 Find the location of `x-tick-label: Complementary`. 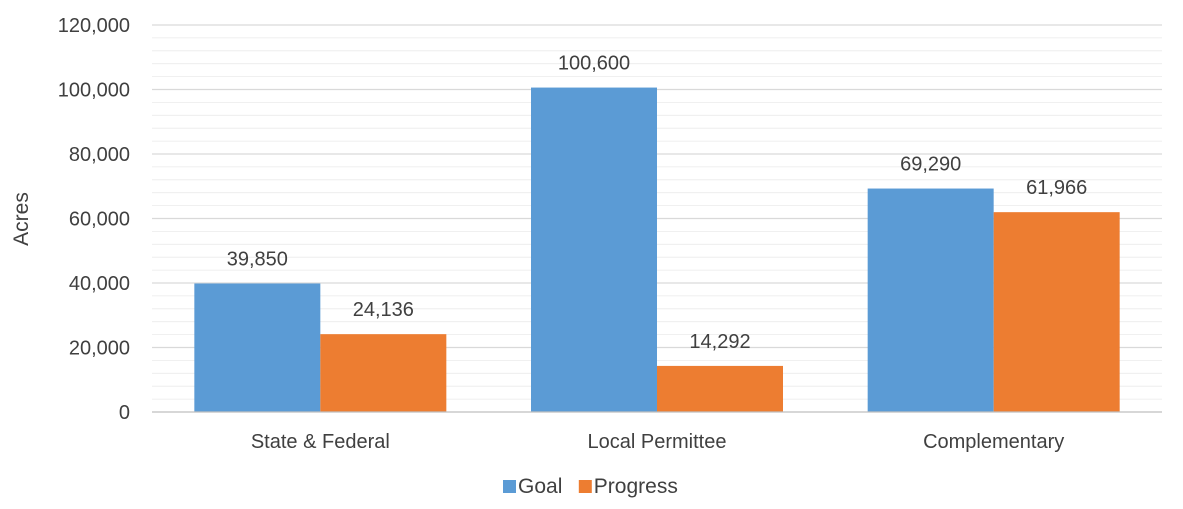

x-tick-label: Complementary is located at coordinates (993, 442).